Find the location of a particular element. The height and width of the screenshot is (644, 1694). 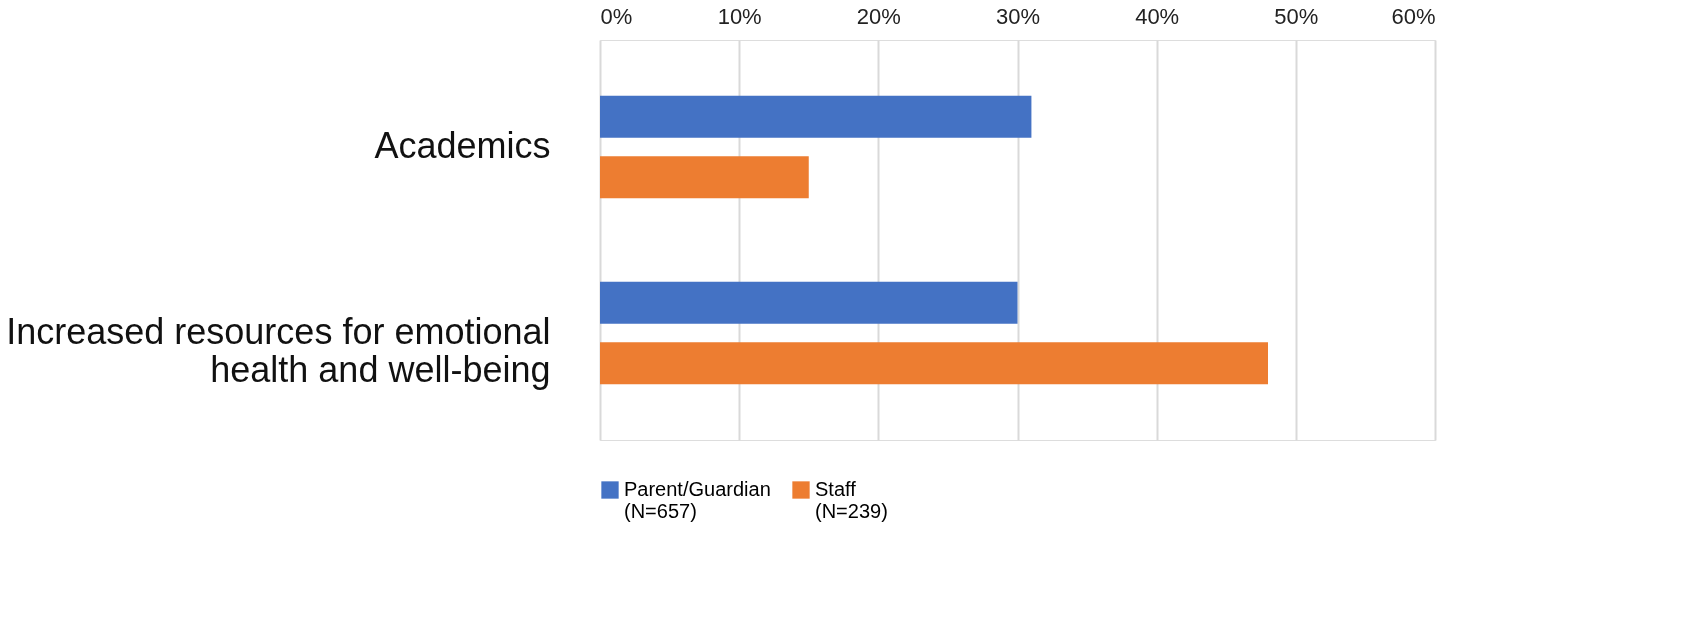

x-tick-label: 50% is located at coordinates (1296, 16).